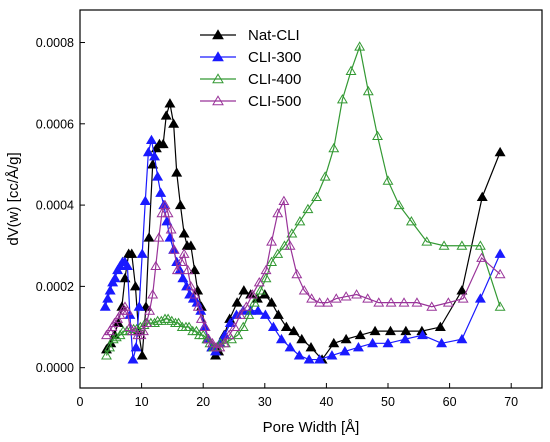  Describe the element at coordinates (55, 287) in the screenshot. I see `y-tick-label: 0.0002` at that location.